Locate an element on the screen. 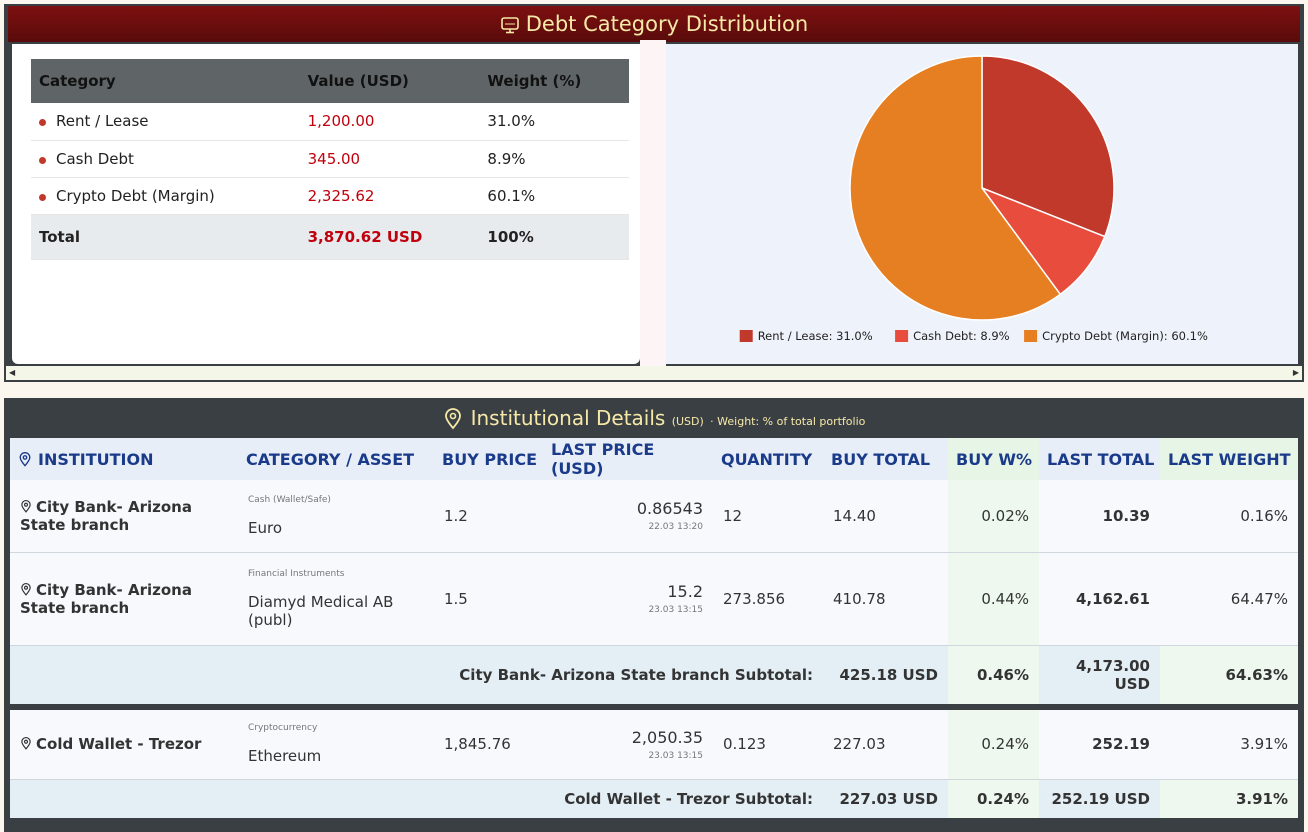  quantity: 0.123 is located at coordinates (768, 743).